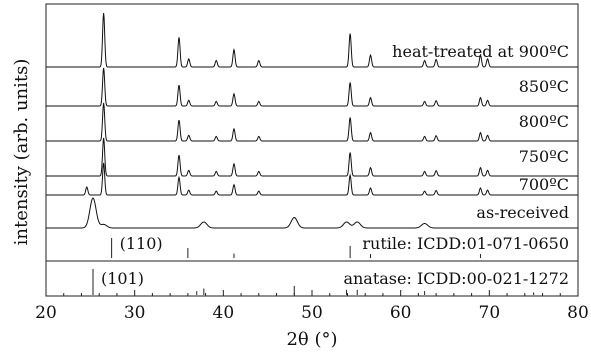 This screenshot has height=353, width=591. What do you see at coordinates (312, 313) in the screenshot?
I see `x-tick-label: 50` at bounding box center [312, 313].